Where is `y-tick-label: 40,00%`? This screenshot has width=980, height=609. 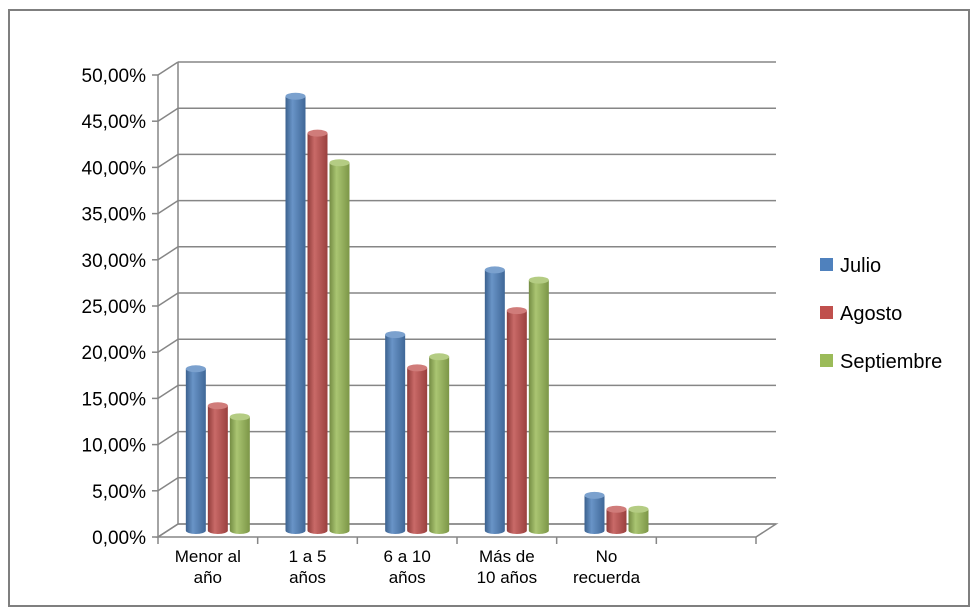 y-tick-label: 40,00% is located at coordinates (114, 168).